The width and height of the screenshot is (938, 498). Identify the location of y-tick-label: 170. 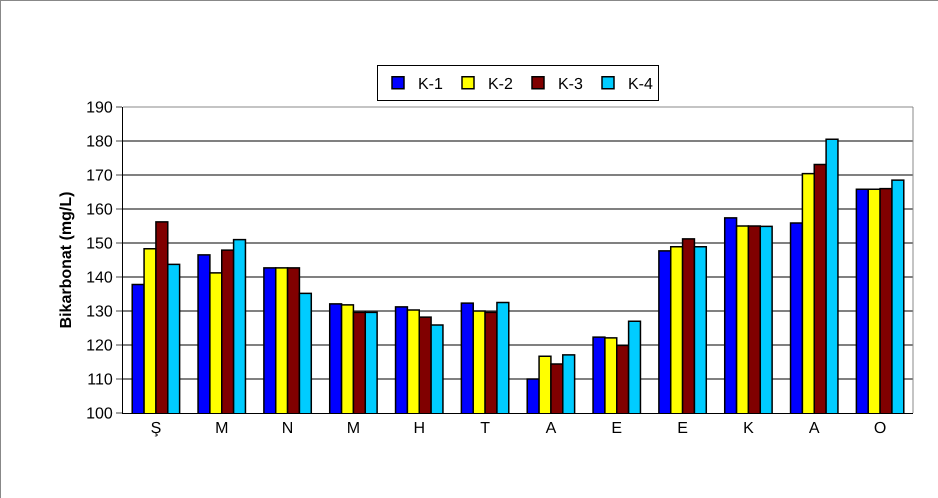
(99, 176).